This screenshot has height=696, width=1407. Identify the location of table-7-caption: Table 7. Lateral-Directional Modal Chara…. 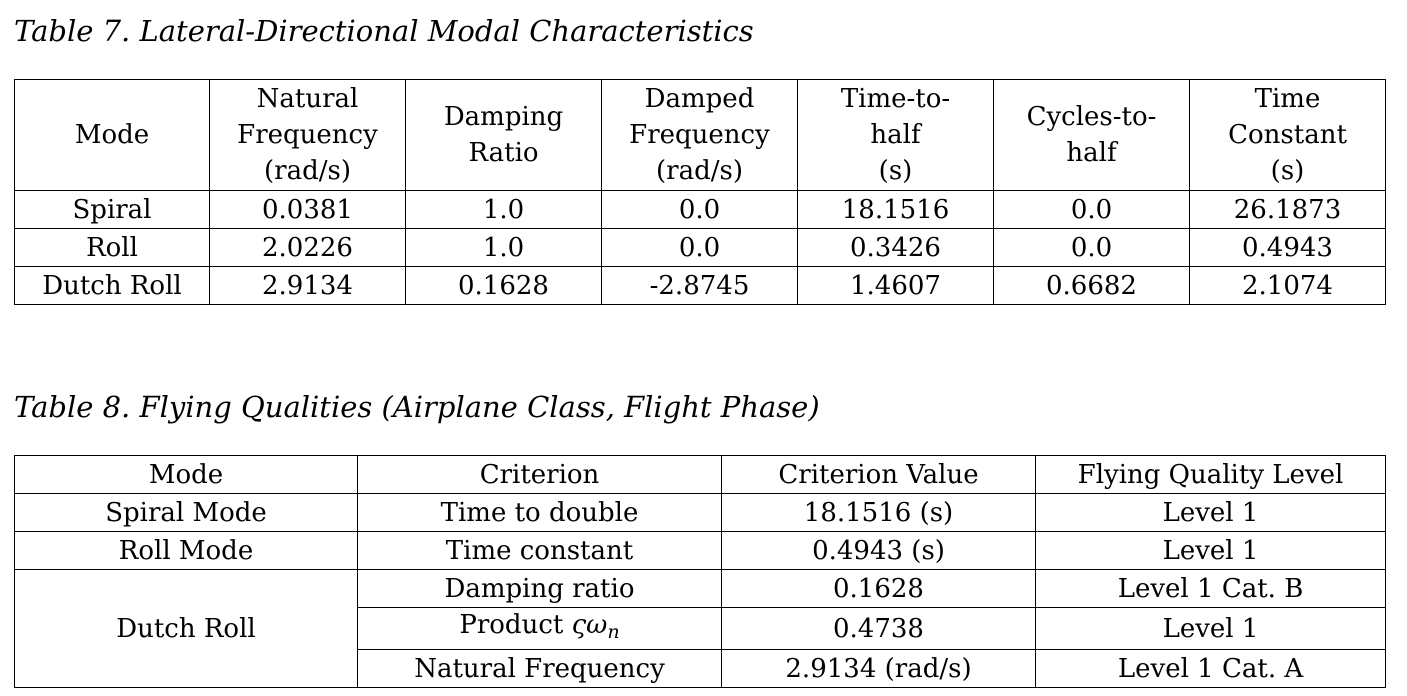
(384, 31).